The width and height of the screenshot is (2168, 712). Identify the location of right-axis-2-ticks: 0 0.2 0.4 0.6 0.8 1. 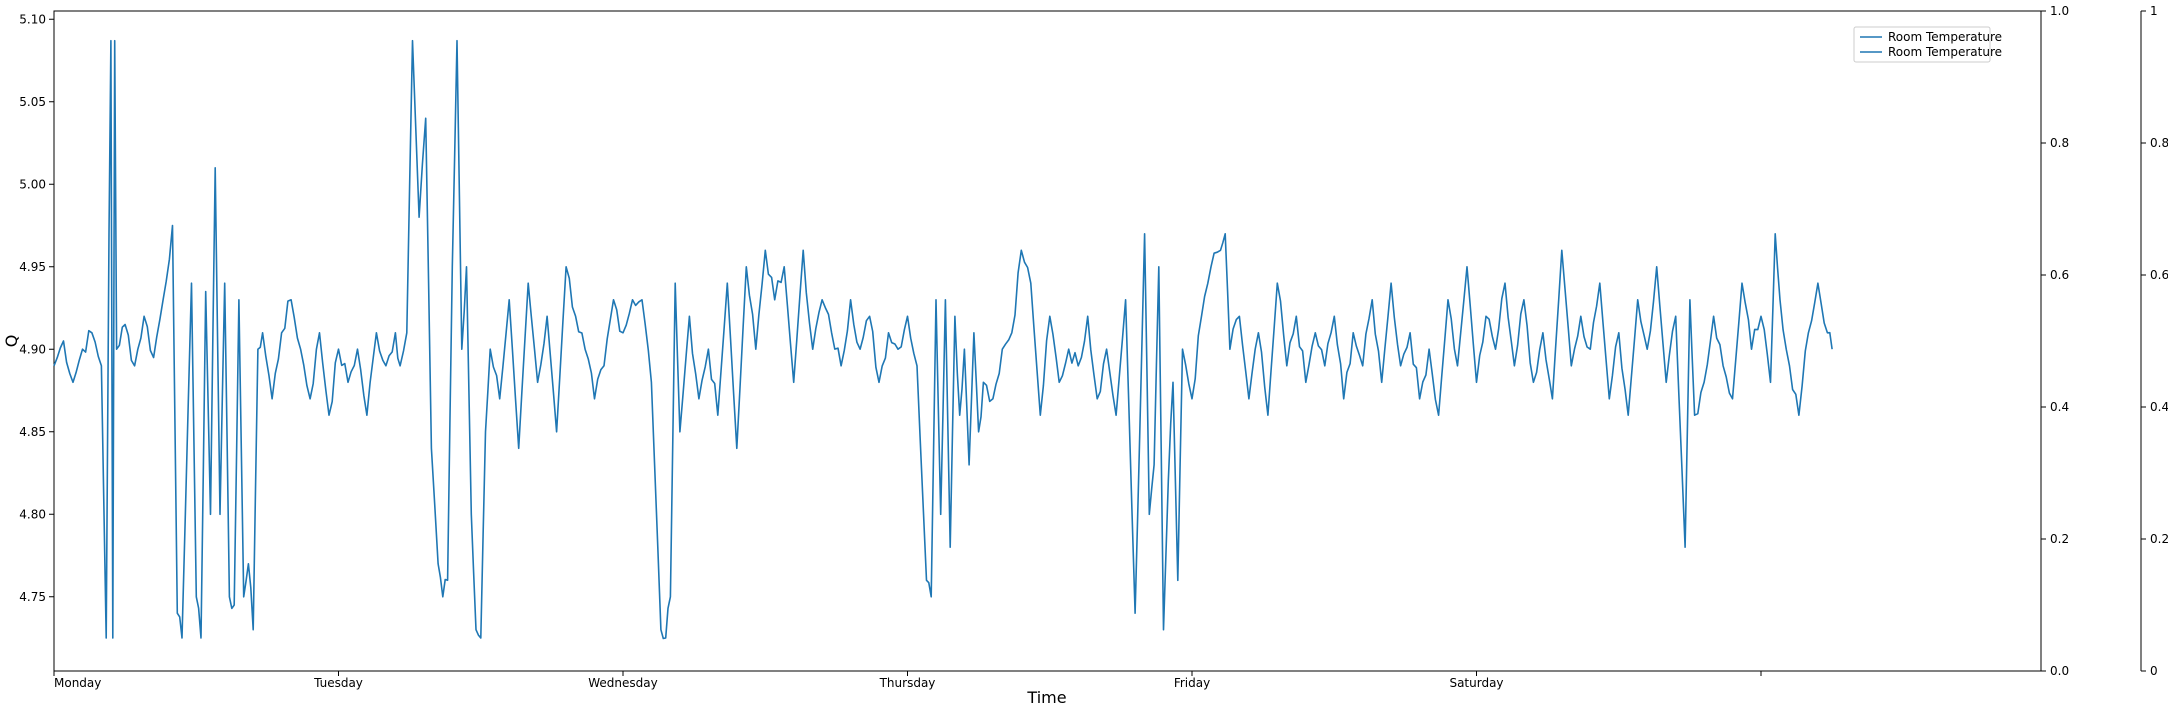
(2154, 341).